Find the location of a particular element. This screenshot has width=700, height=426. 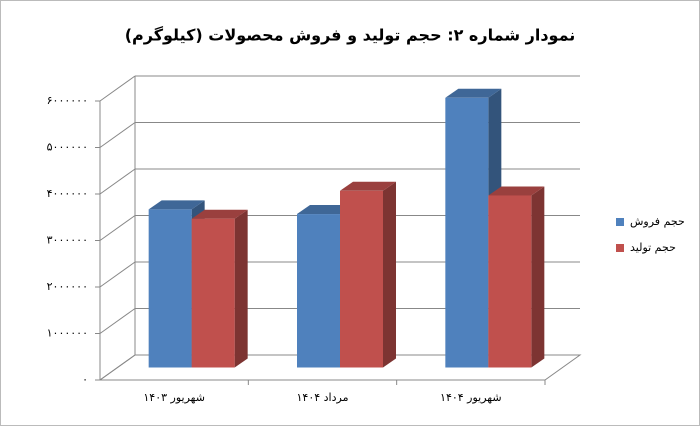

y-tick-label: ۴۰۰۰۰۰۰ is located at coordinates (67, 193).